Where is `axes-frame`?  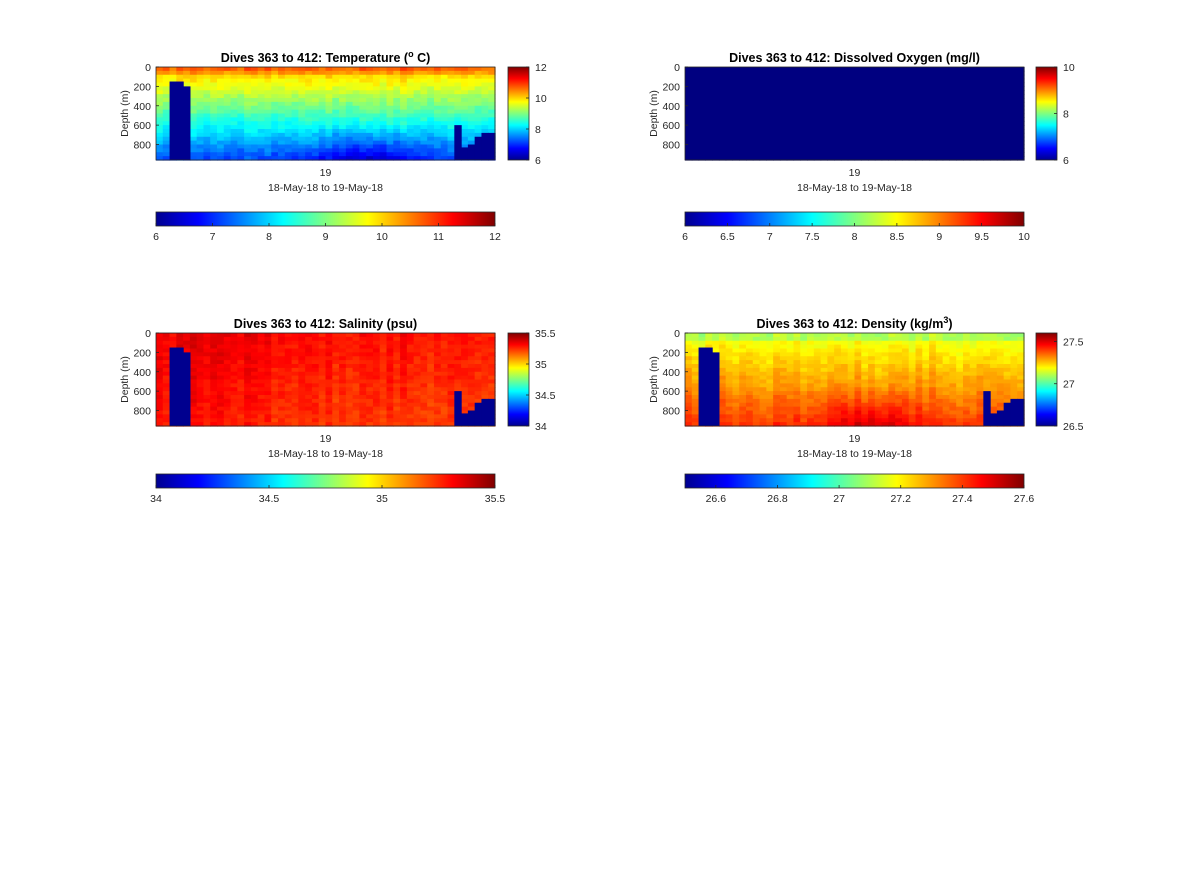 axes-frame is located at coordinates (854, 379).